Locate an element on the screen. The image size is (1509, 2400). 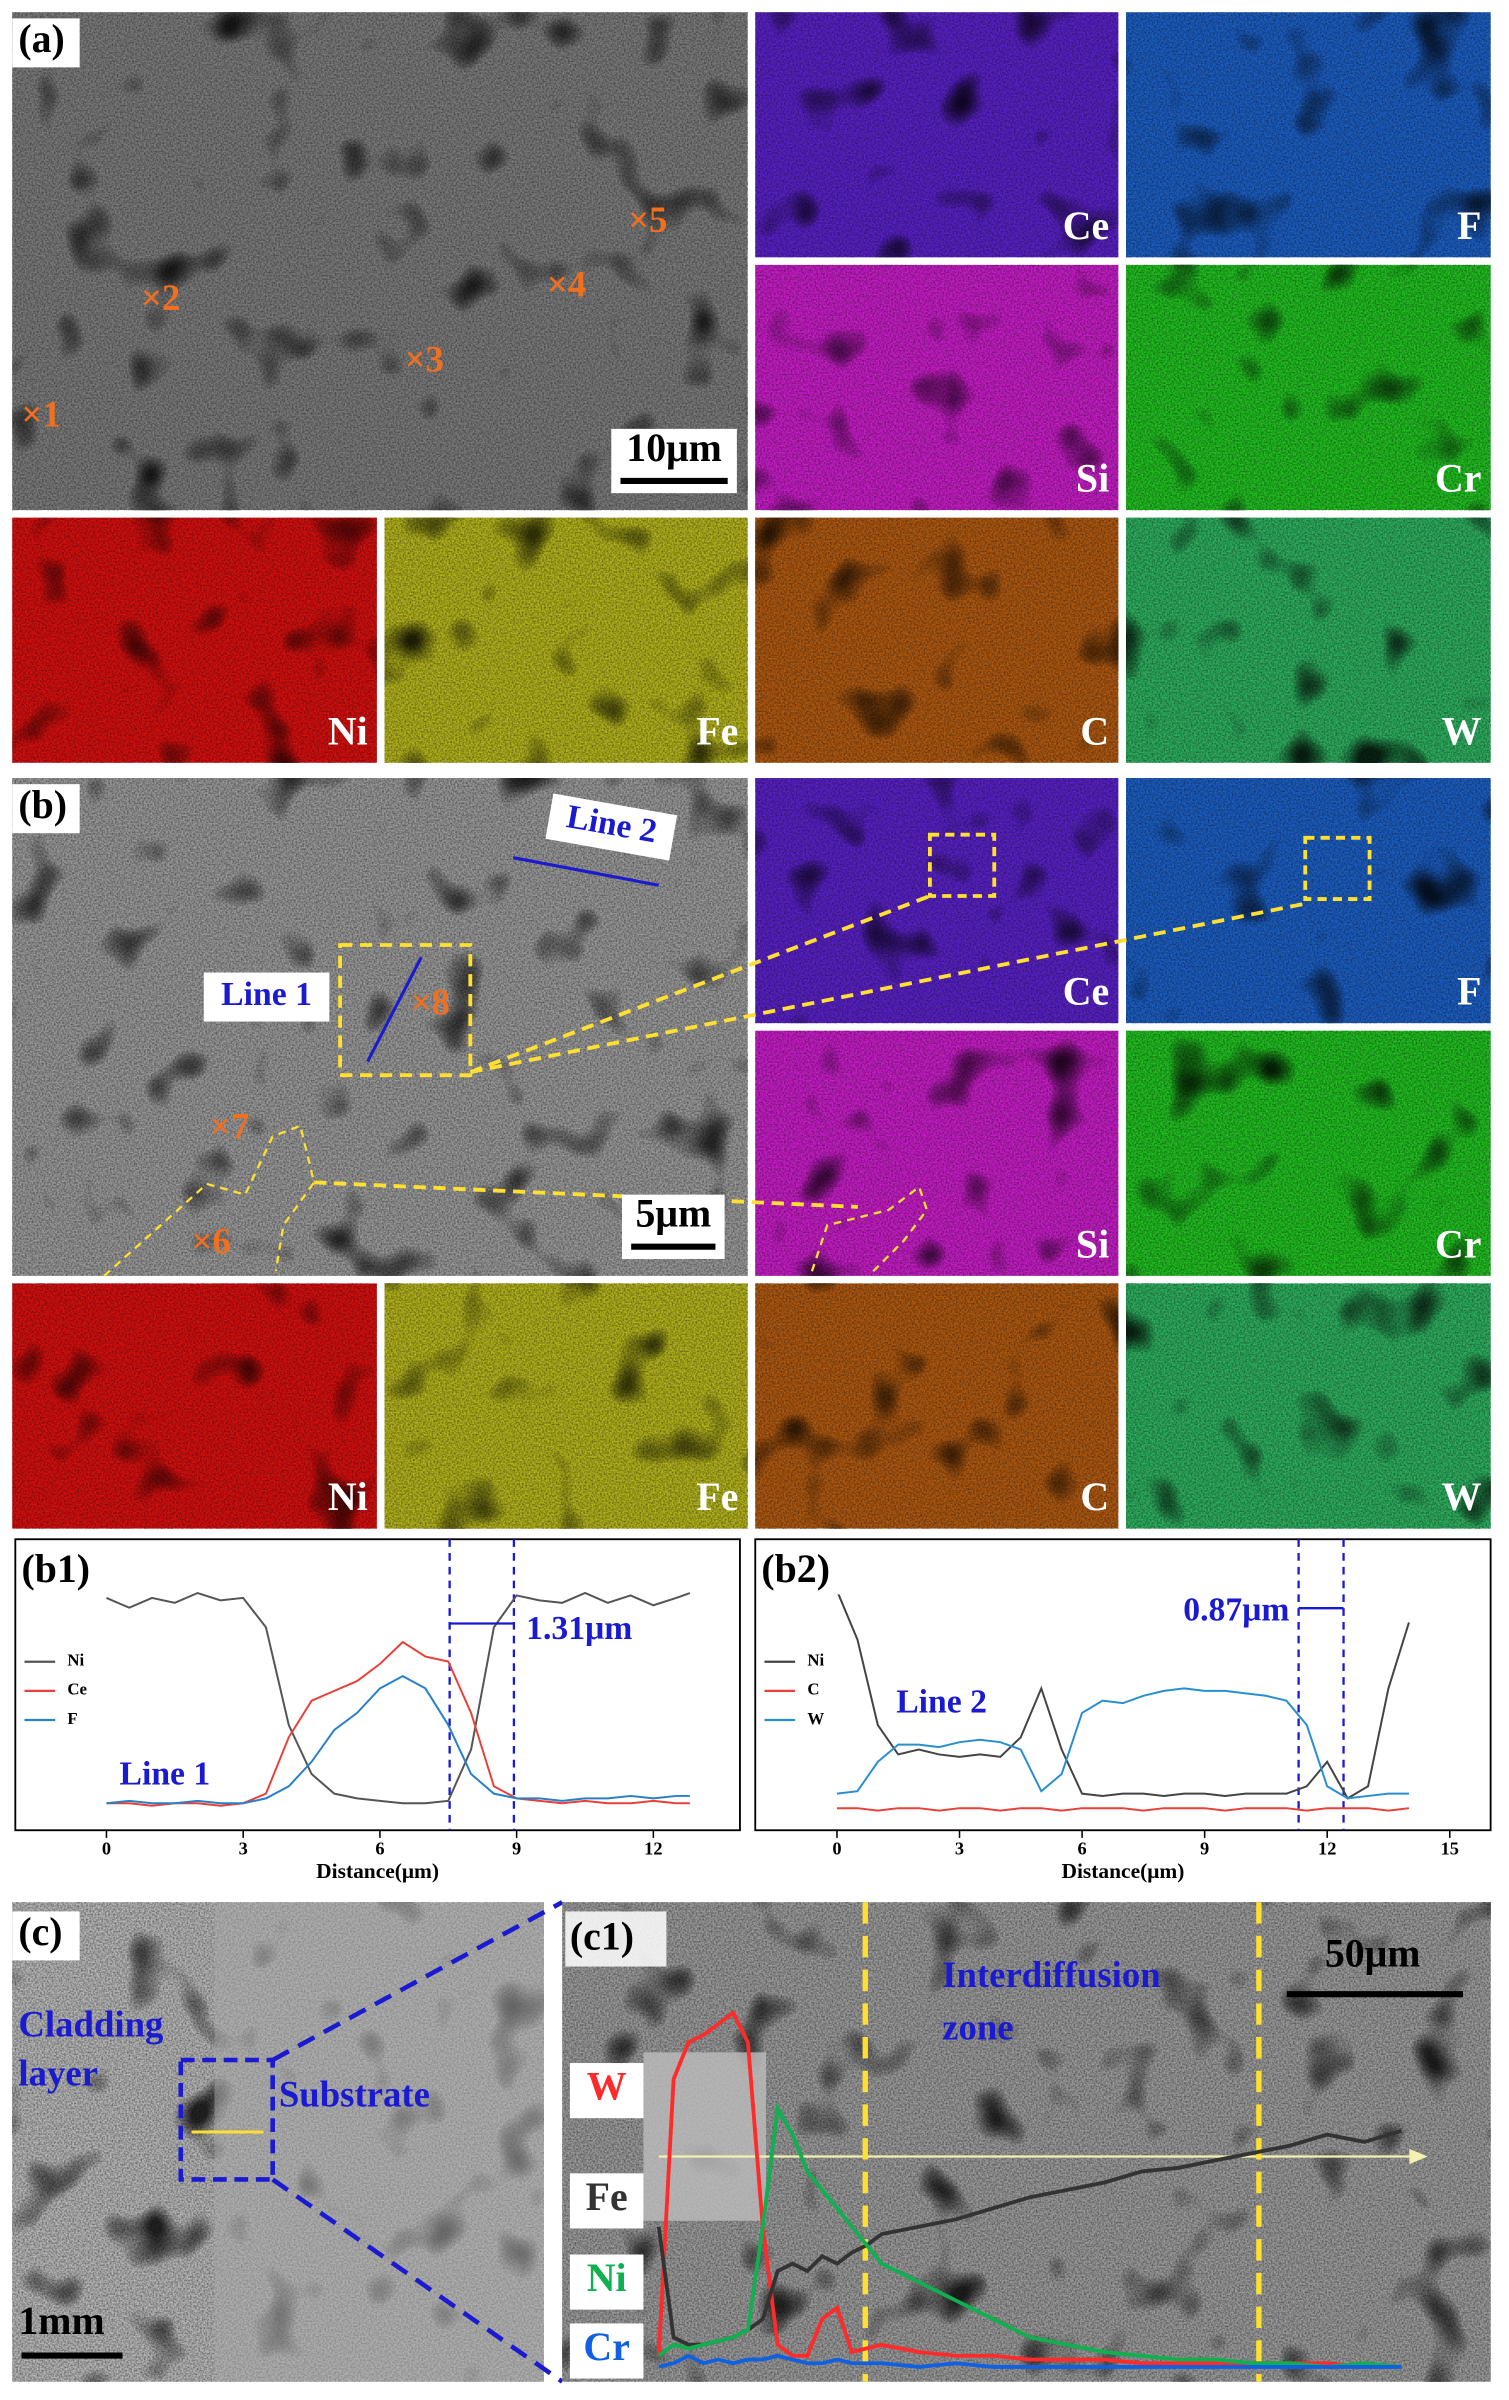
point-label: ×7 is located at coordinates (229, 1126).